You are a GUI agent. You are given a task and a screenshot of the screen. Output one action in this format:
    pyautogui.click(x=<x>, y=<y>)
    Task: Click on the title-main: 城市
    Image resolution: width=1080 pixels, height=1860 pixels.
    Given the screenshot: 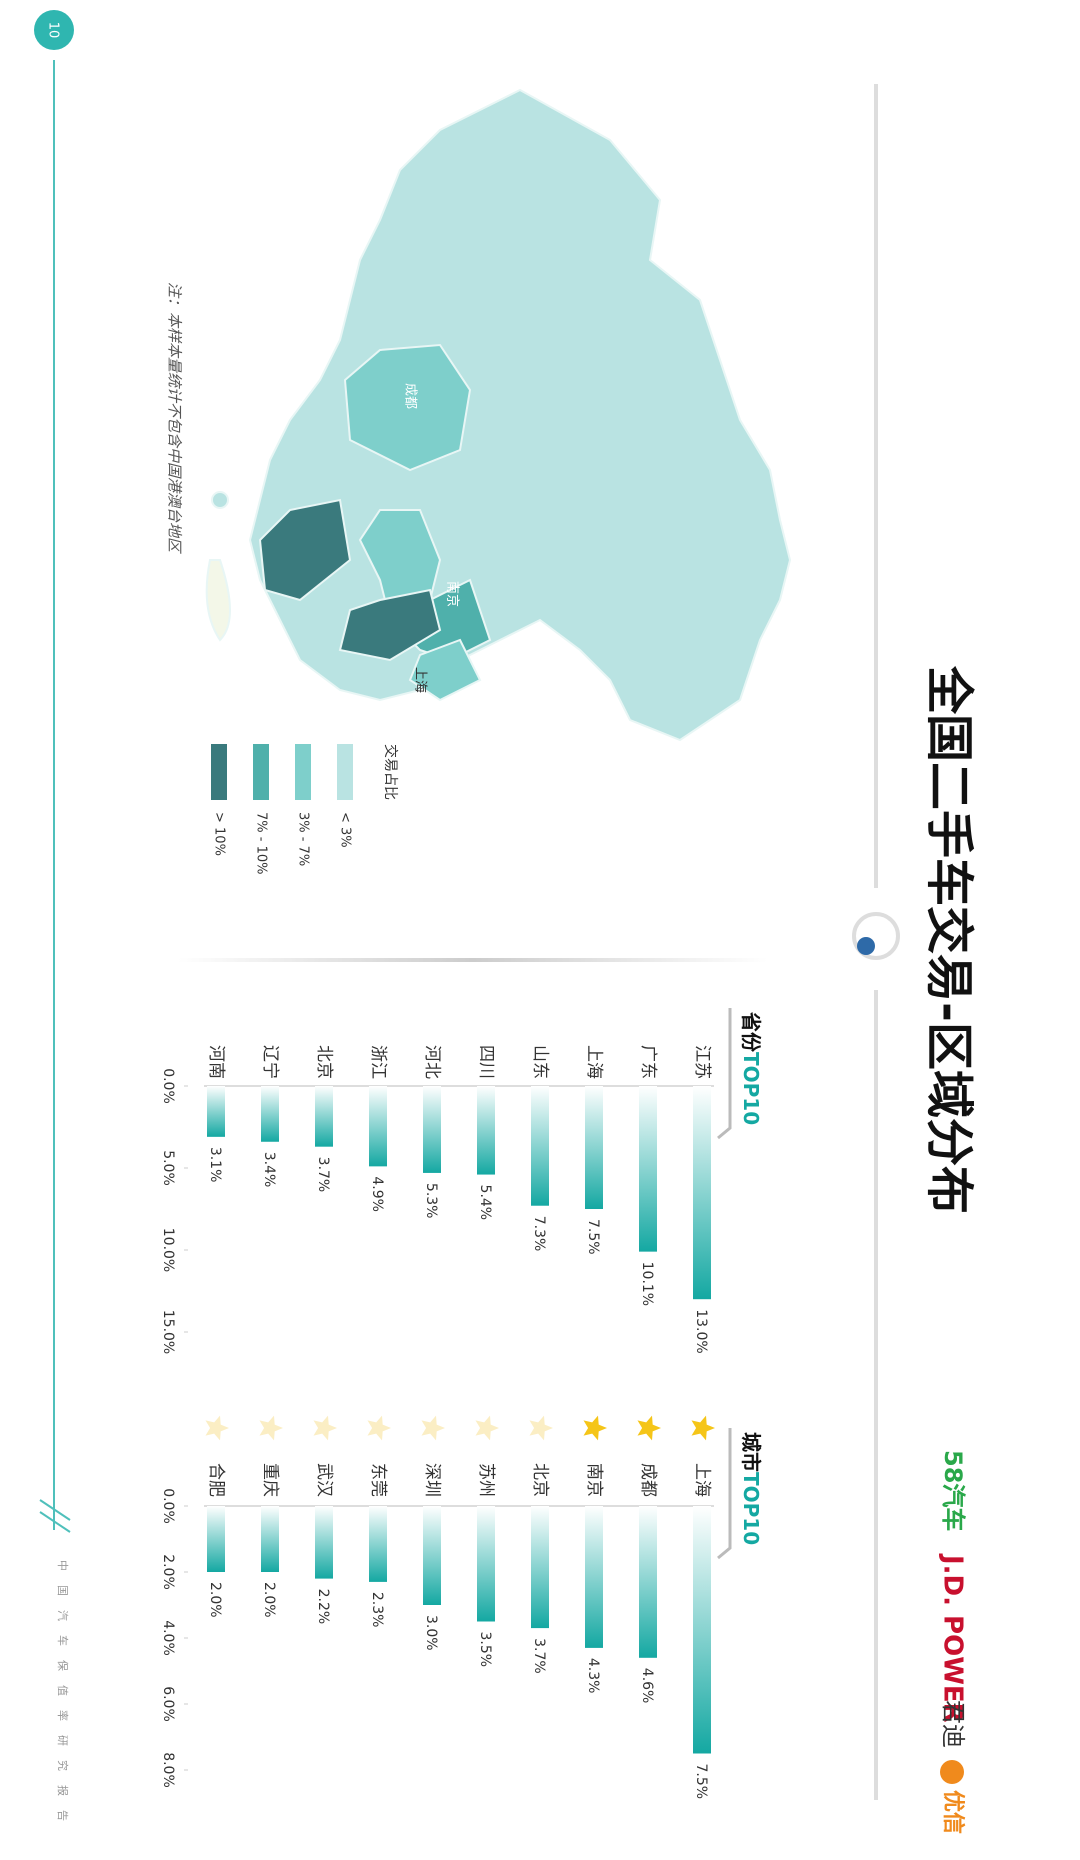 What is the action you would take?
    pyautogui.click(x=752, y=1452)
    